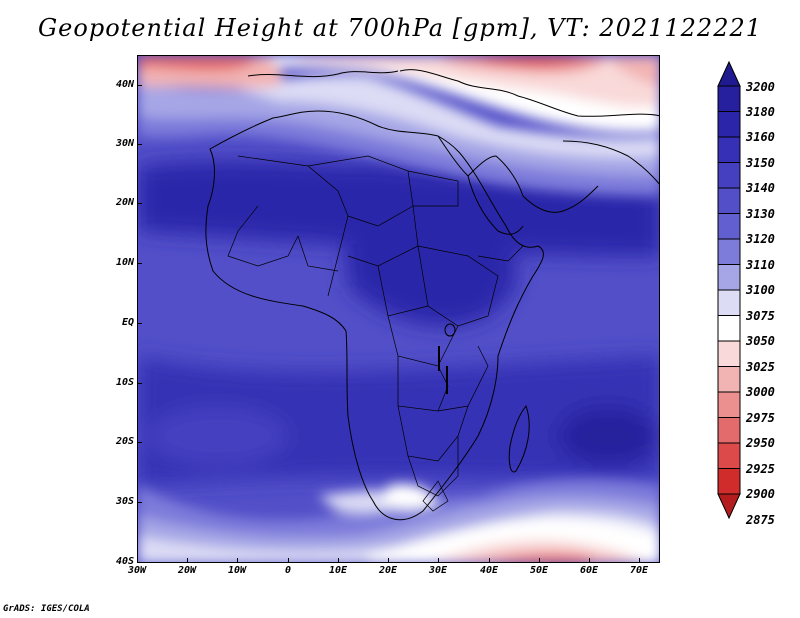 This screenshot has height=618, width=800. What do you see at coordinates (760, 519) in the screenshot?
I see `colorbar-label: 2875` at bounding box center [760, 519].